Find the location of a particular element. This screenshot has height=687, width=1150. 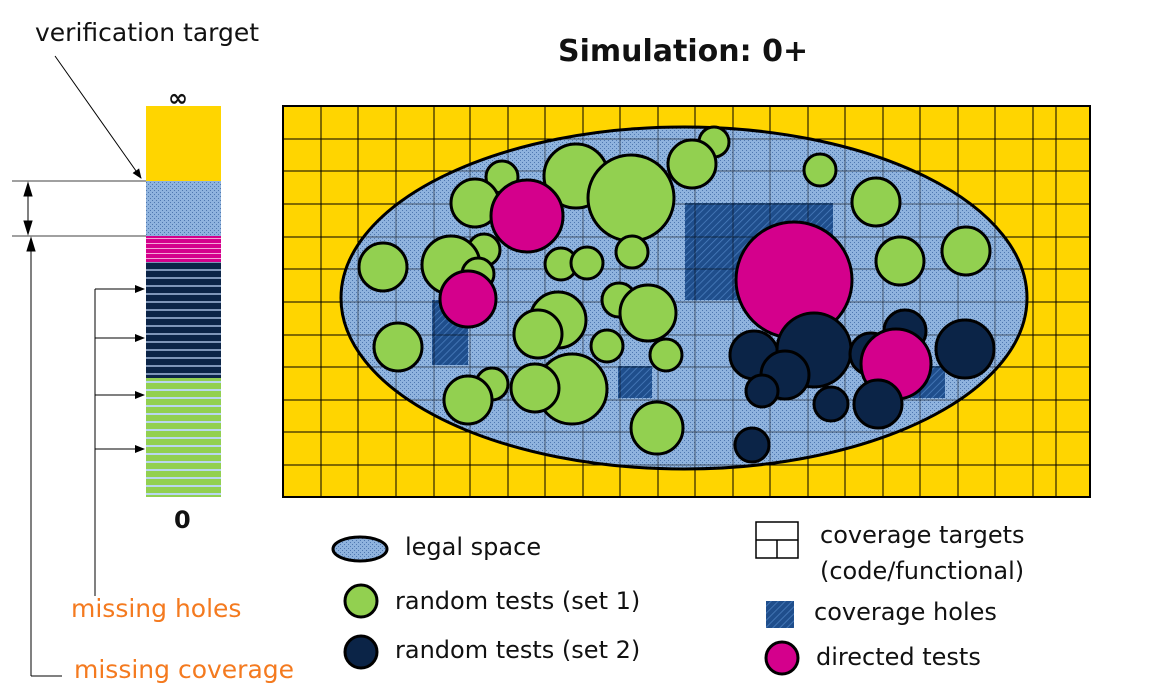

legend-coverage-targets-icon is located at coordinates (777, 540).